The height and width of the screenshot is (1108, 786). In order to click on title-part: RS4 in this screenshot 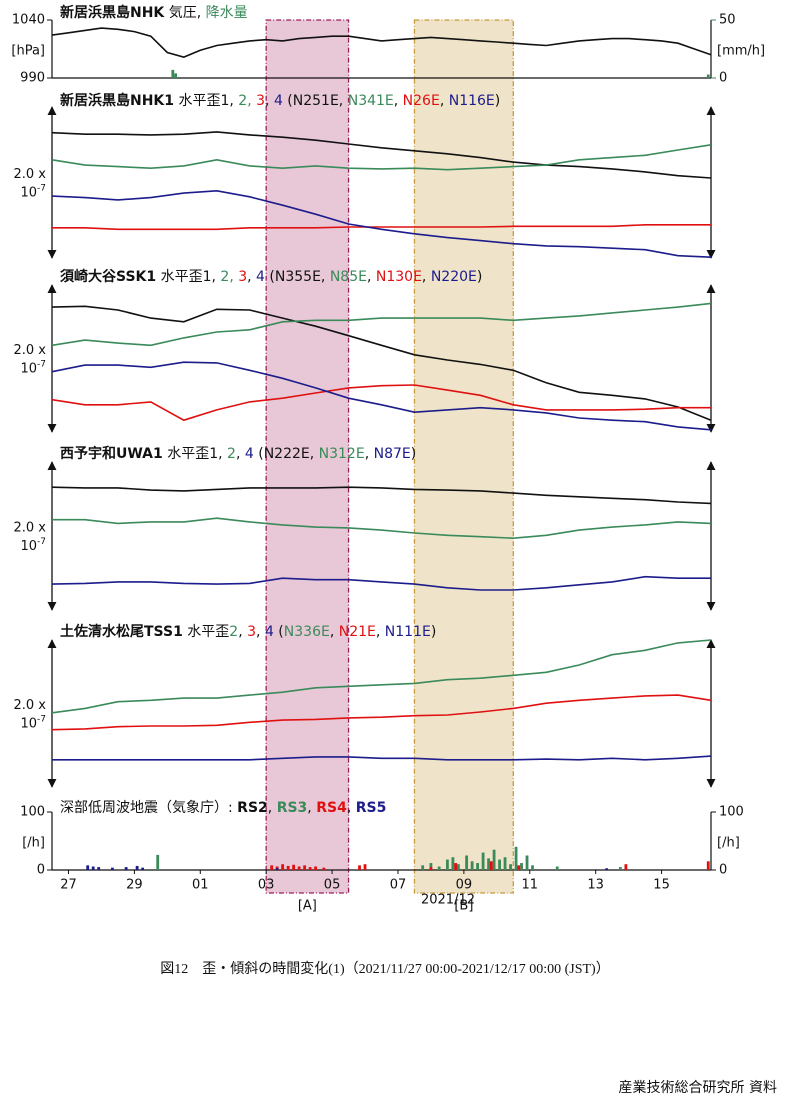, I will do `click(331, 808)`.